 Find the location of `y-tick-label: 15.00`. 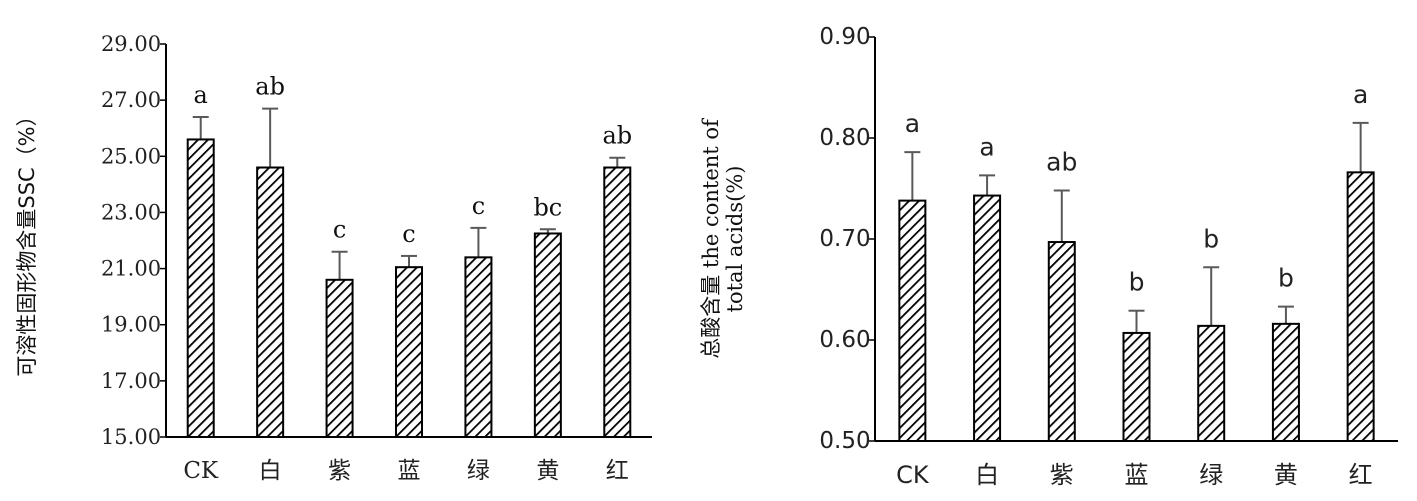

y-tick-label: 15.00 is located at coordinates (131, 437).